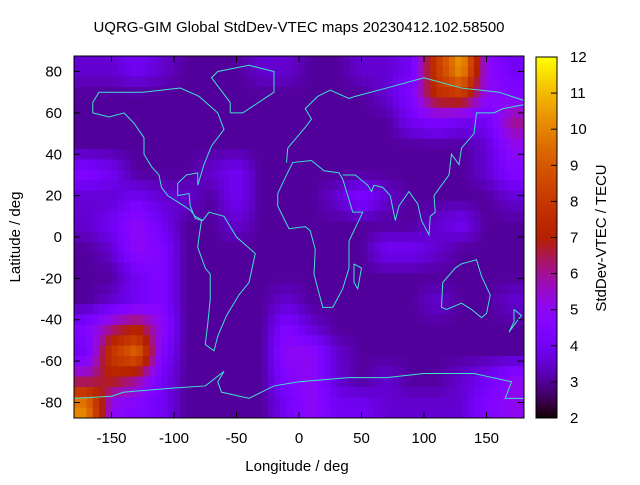  What do you see at coordinates (574, 346) in the screenshot?
I see `colorbar-tick-label: 4` at bounding box center [574, 346].